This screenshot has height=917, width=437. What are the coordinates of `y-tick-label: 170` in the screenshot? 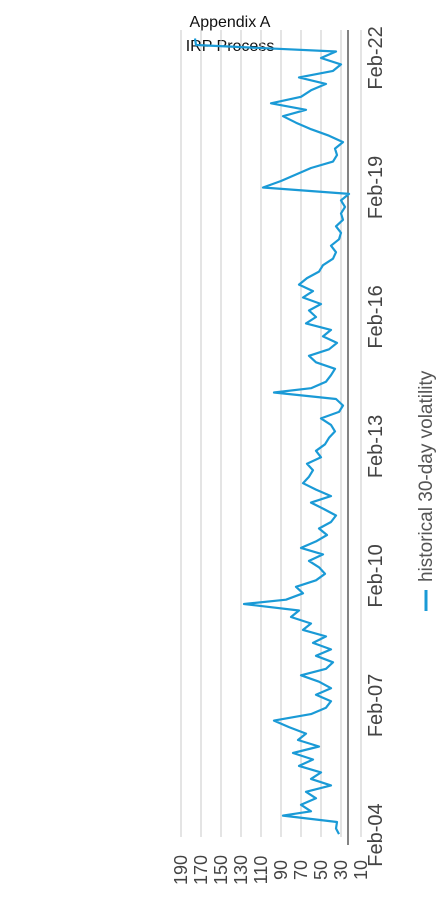 It's located at (201, 870).